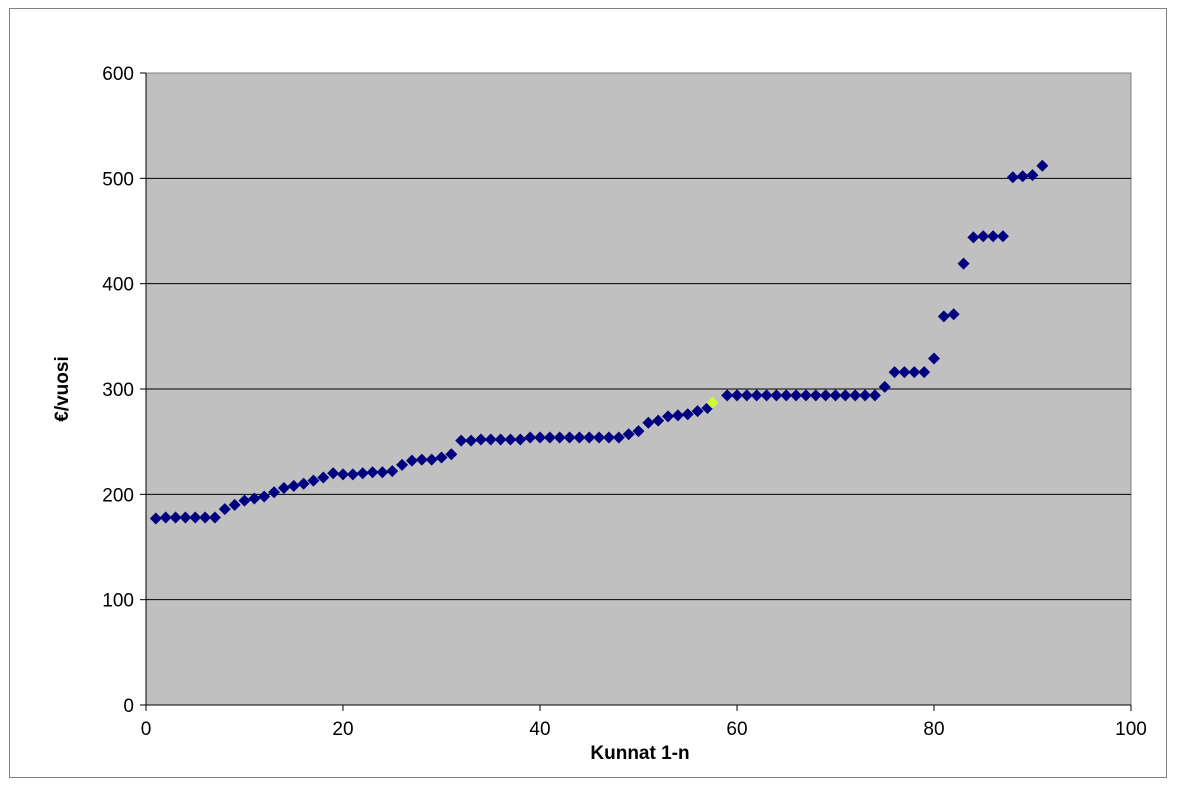 This screenshot has width=1177, height=785. Describe the element at coordinates (118, 179) in the screenshot. I see `y-tick-label: 500` at that location.